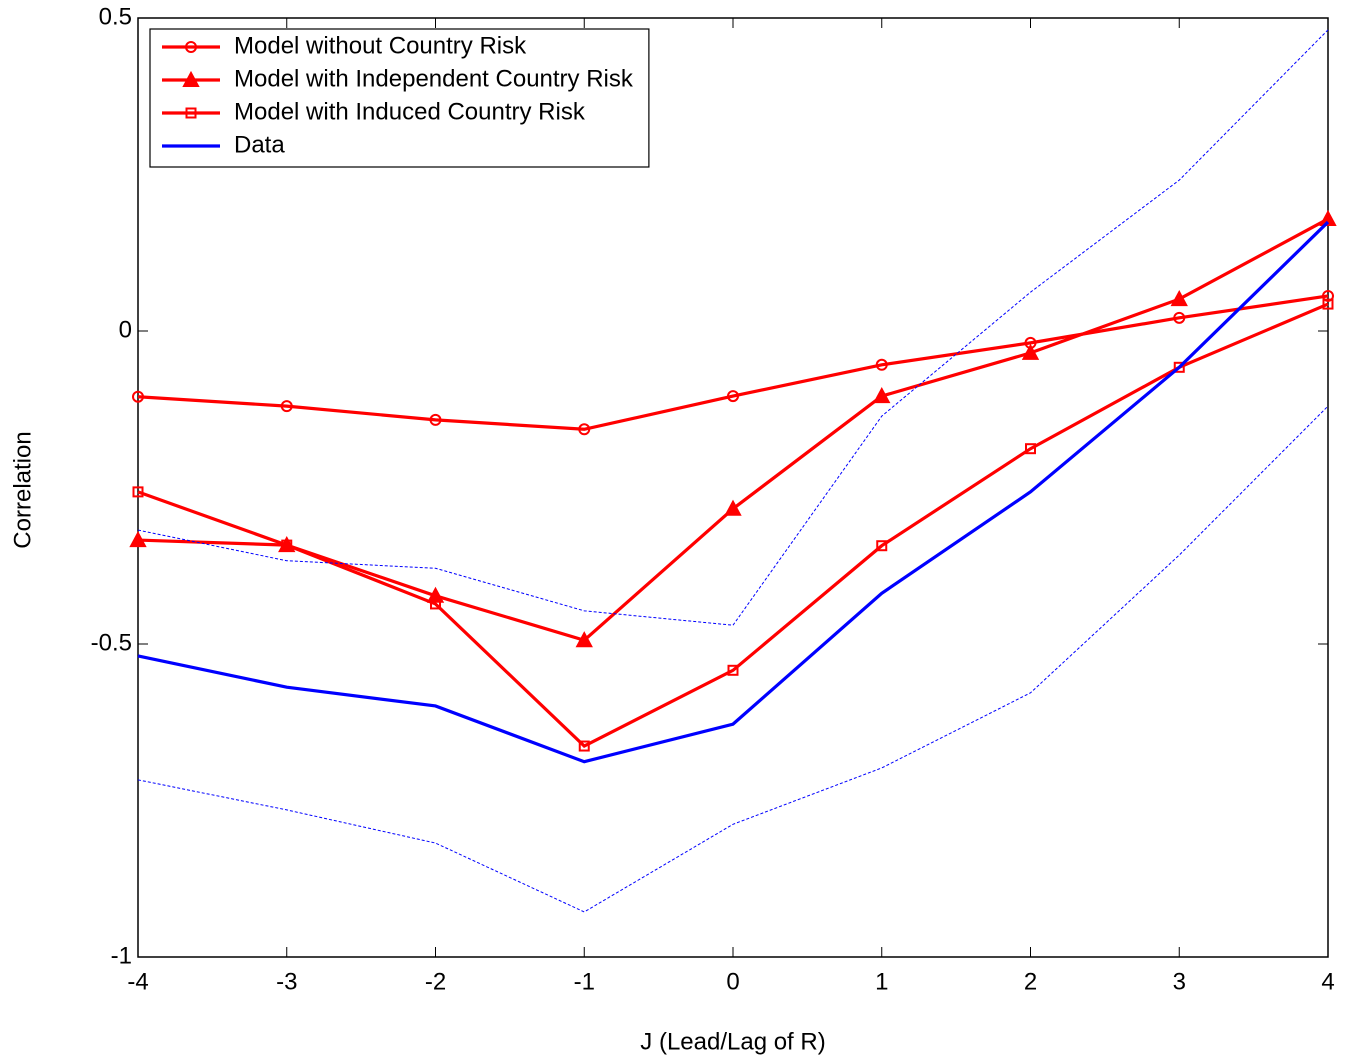  What do you see at coordinates (380, 45) in the screenshot?
I see `legend-label: Model without Country Risk` at bounding box center [380, 45].